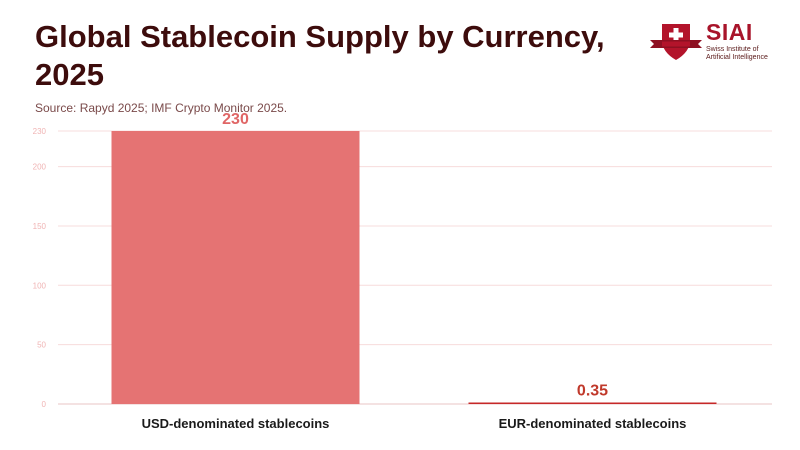 The image size is (800, 450). What do you see at coordinates (40, 131) in the screenshot?
I see `y-tick-label: 230` at bounding box center [40, 131].